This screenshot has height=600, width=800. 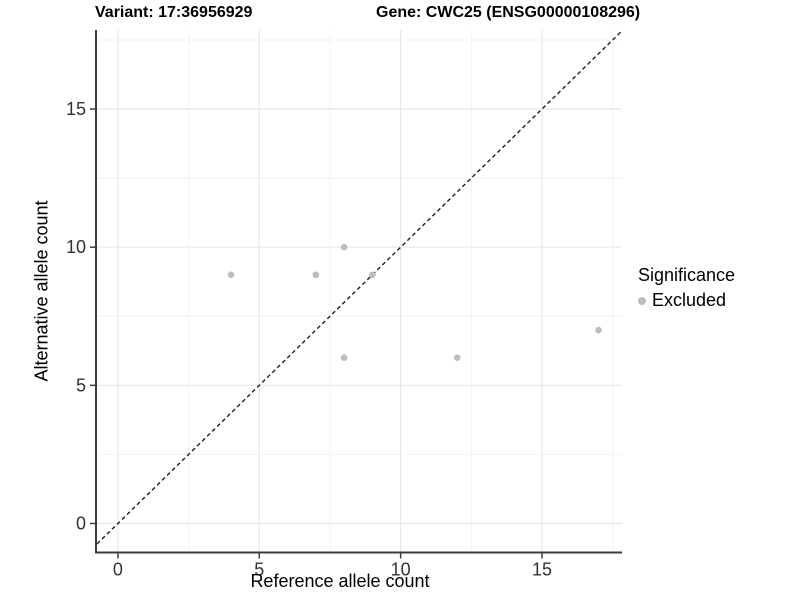 I want to click on y-tick-label: 5, so click(x=81, y=385).